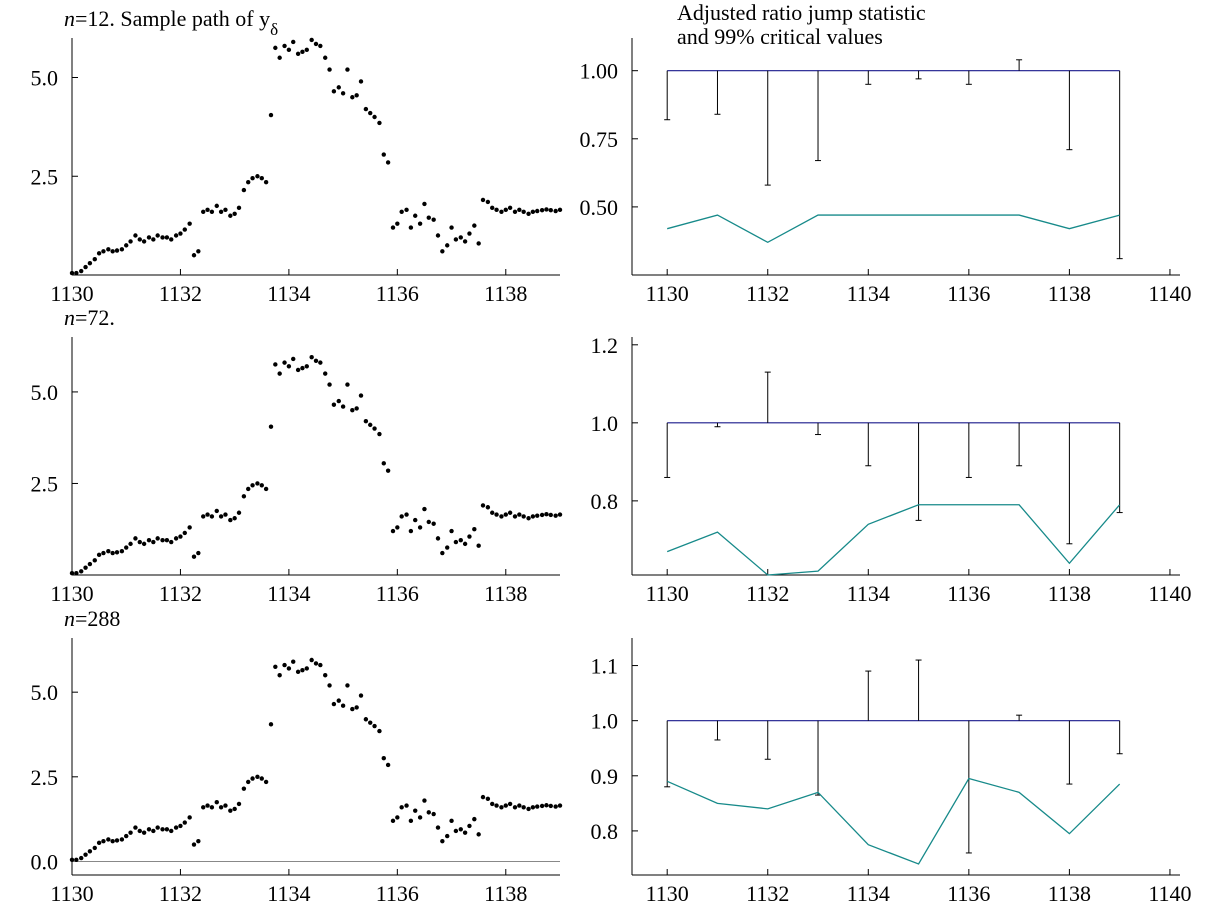  I want to click on y-tick-label: 1.0, so click(605, 423).